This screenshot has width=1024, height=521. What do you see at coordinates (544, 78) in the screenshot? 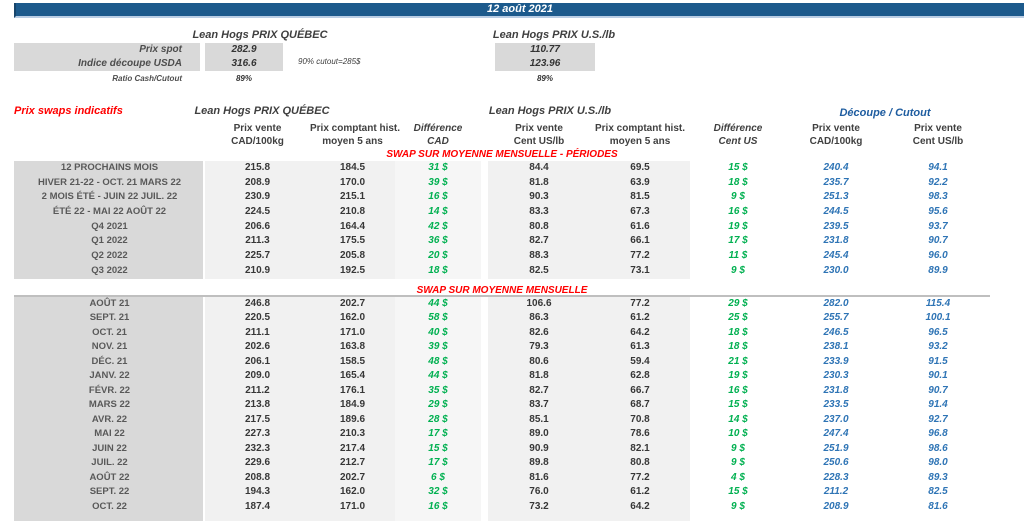
I see `ratio-us-value: 89%` at bounding box center [544, 78].